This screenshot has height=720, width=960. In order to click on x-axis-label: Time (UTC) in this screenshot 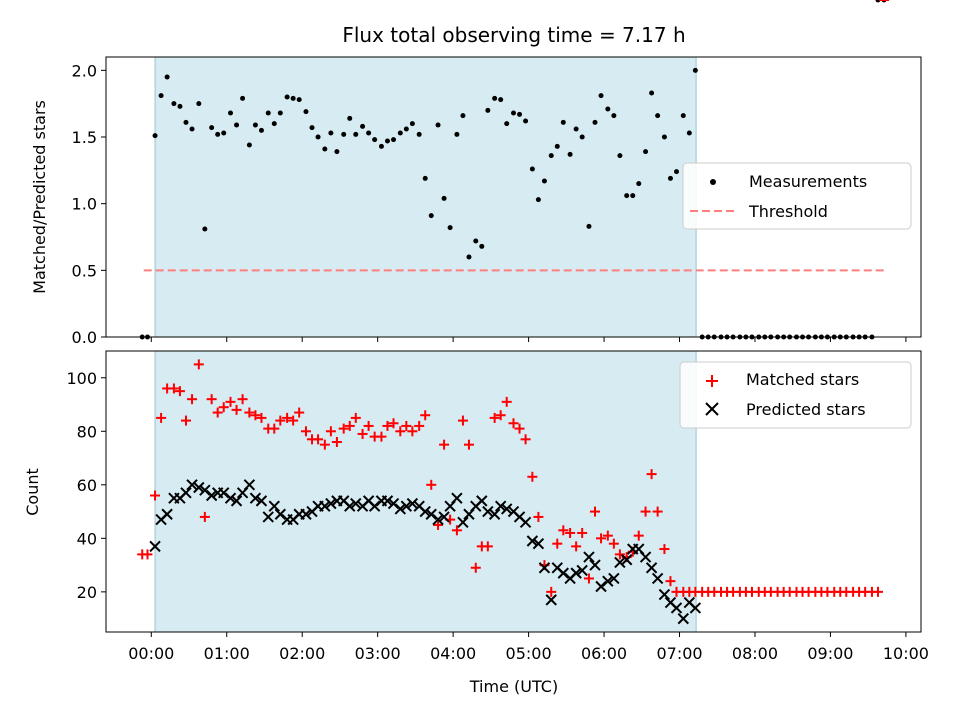, I will do `click(513, 686)`.